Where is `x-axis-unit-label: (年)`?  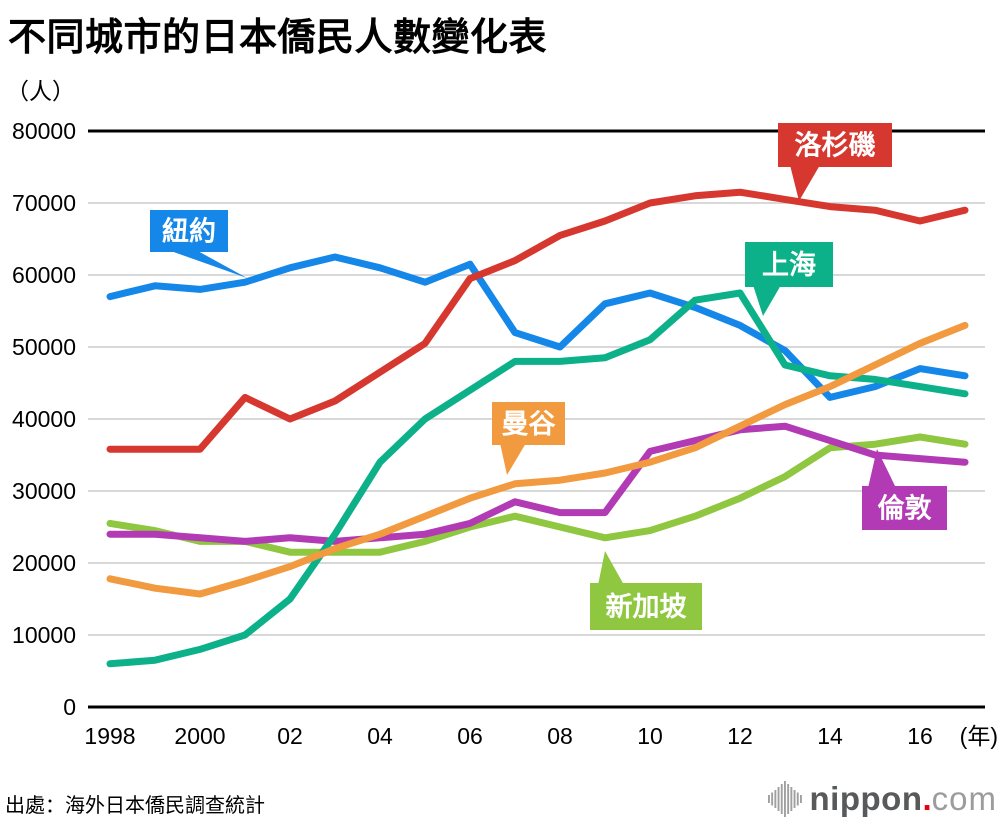
x-axis-unit-label: (年) is located at coordinates (979, 736).